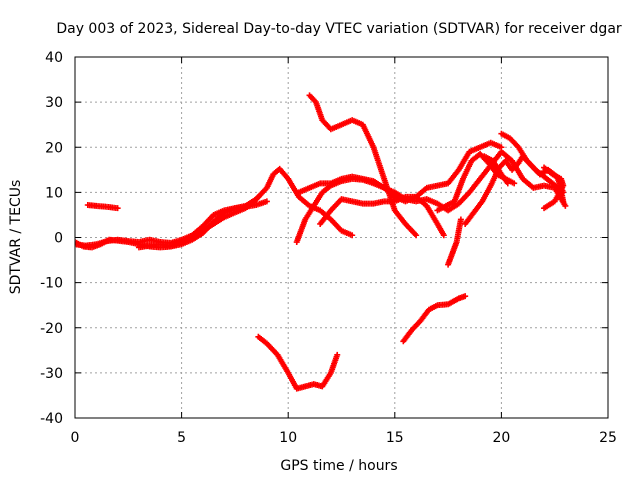  Describe the element at coordinates (476, 182) in the screenshot. I see `series-s12` at that location.